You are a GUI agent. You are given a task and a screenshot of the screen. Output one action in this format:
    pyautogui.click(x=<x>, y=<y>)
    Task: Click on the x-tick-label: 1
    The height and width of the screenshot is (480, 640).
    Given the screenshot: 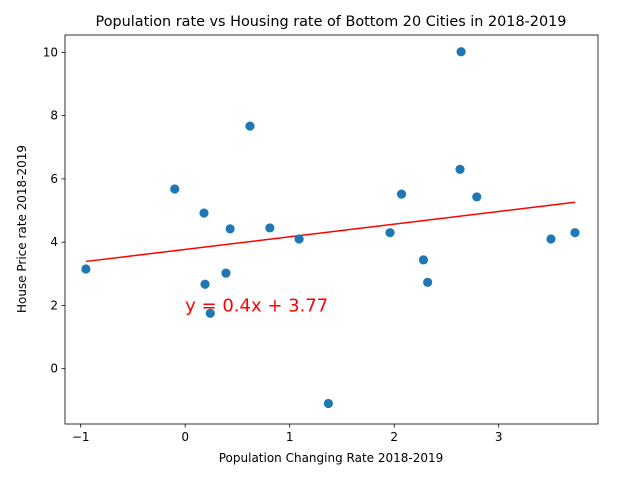 What is the action you would take?
    pyautogui.click(x=290, y=437)
    